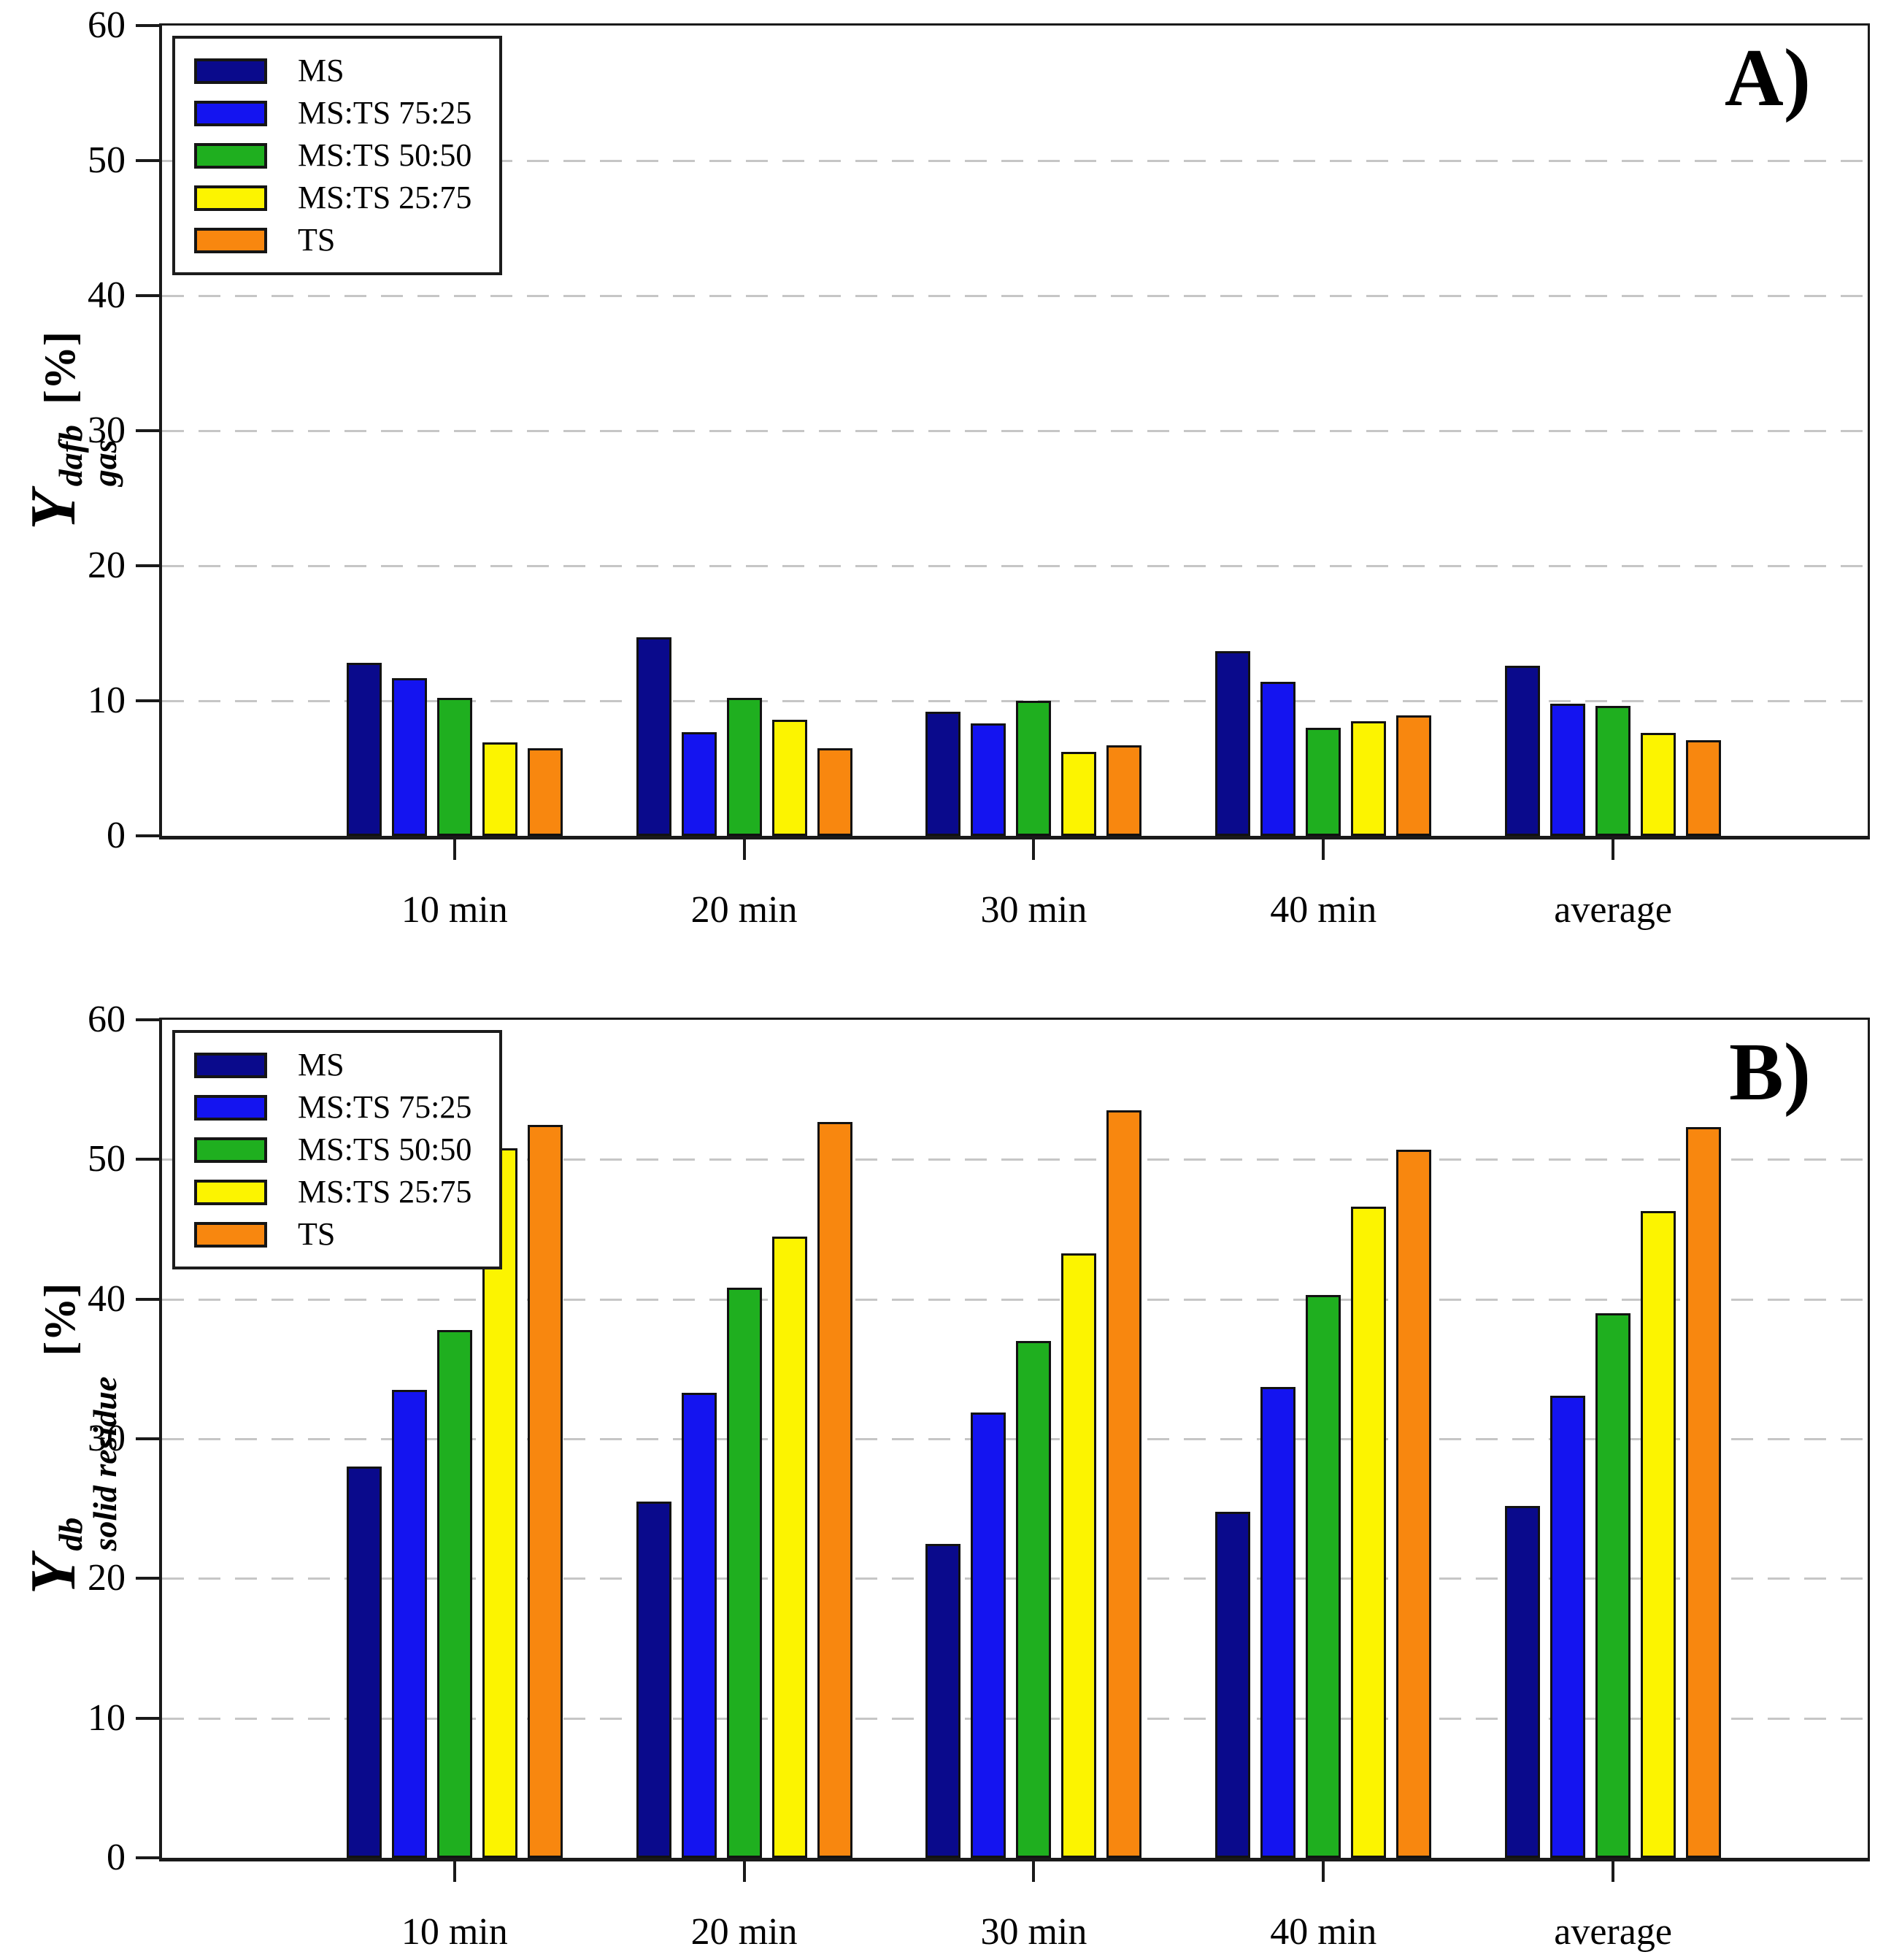 Image resolution: width=1902 pixels, height=1960 pixels. I want to click on x-axis-label-10-min: 10 min, so click(454, 910).